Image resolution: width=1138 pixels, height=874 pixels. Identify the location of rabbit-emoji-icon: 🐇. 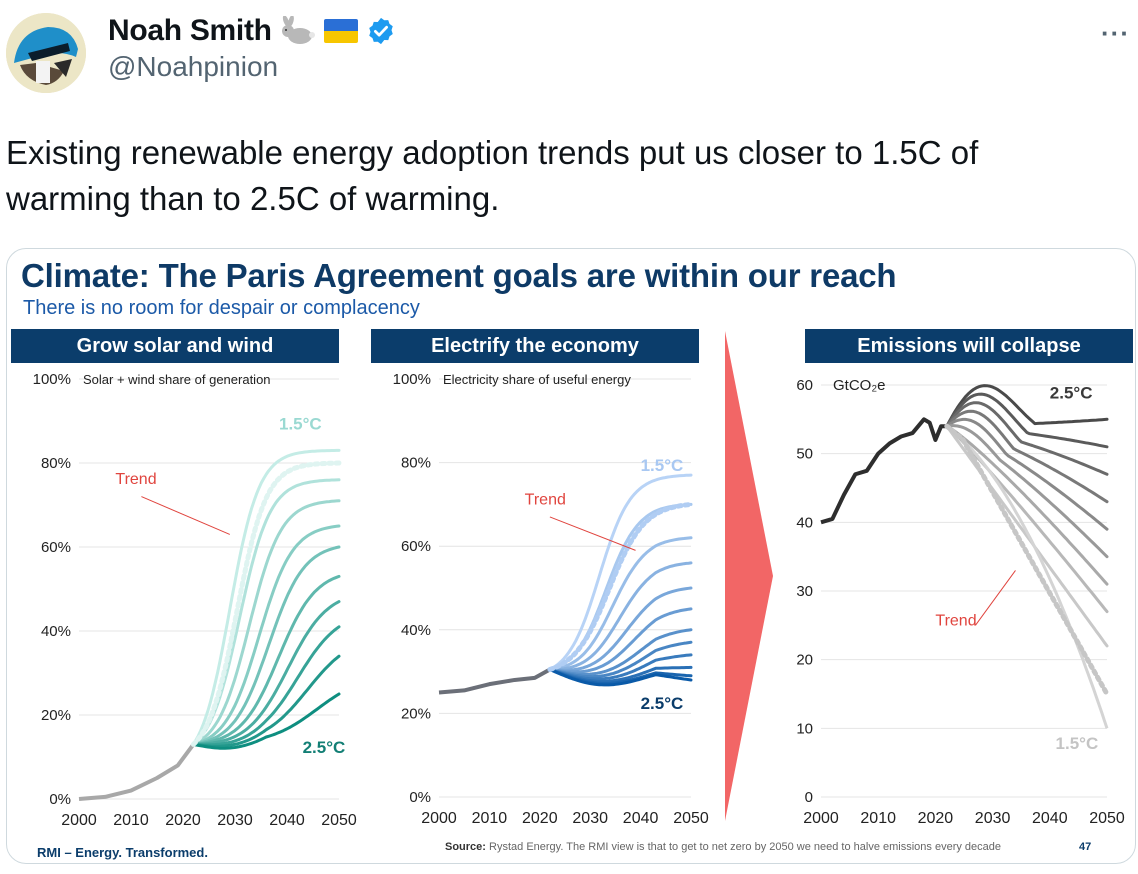
(298, 31).